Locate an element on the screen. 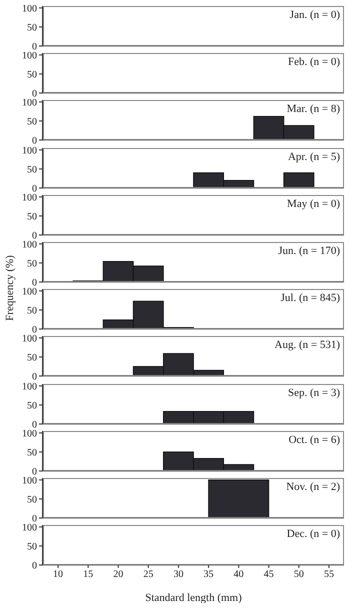 This screenshot has width=352, height=610. annotation: Feb. (n = 0) is located at coordinates (314, 62).